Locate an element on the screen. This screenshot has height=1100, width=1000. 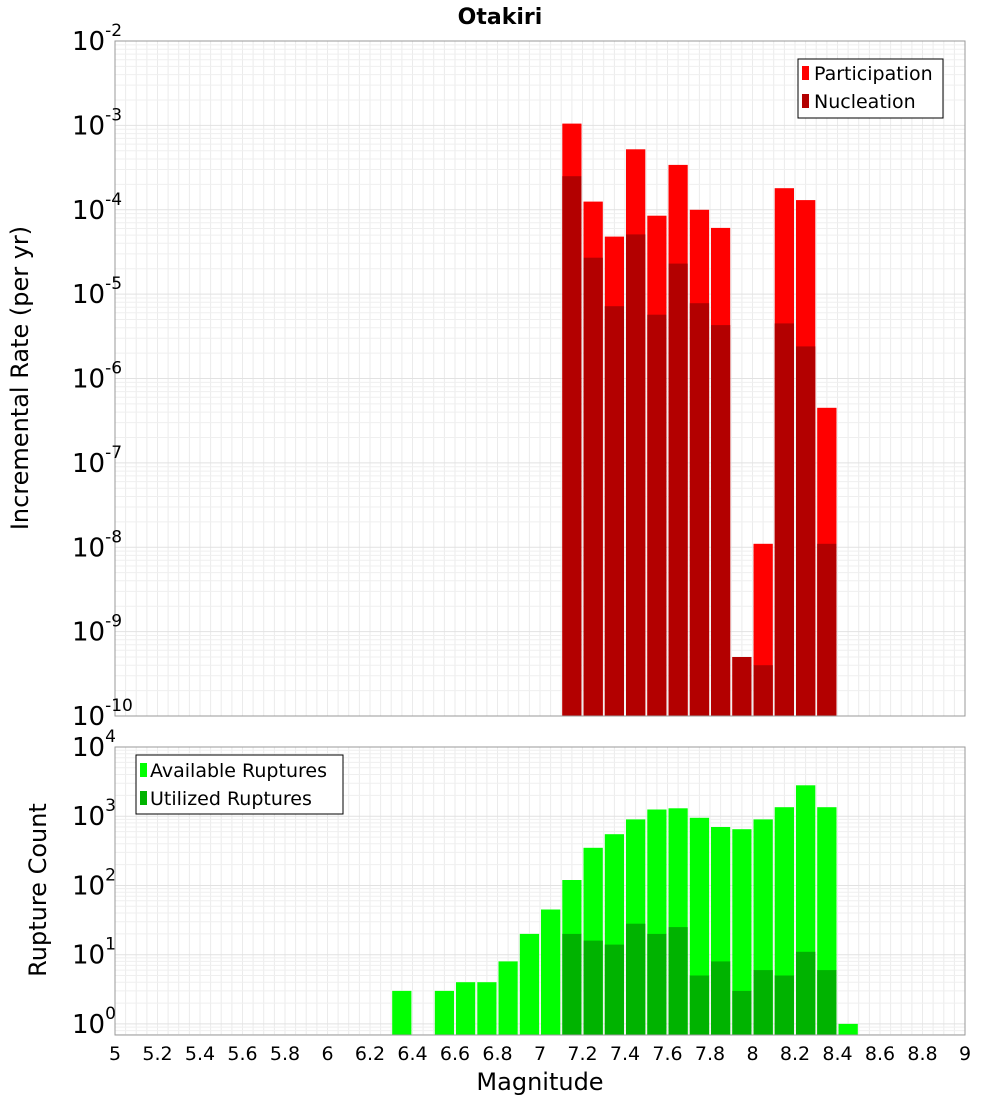
x-axis-label: Magnitude is located at coordinates (539, 1082).